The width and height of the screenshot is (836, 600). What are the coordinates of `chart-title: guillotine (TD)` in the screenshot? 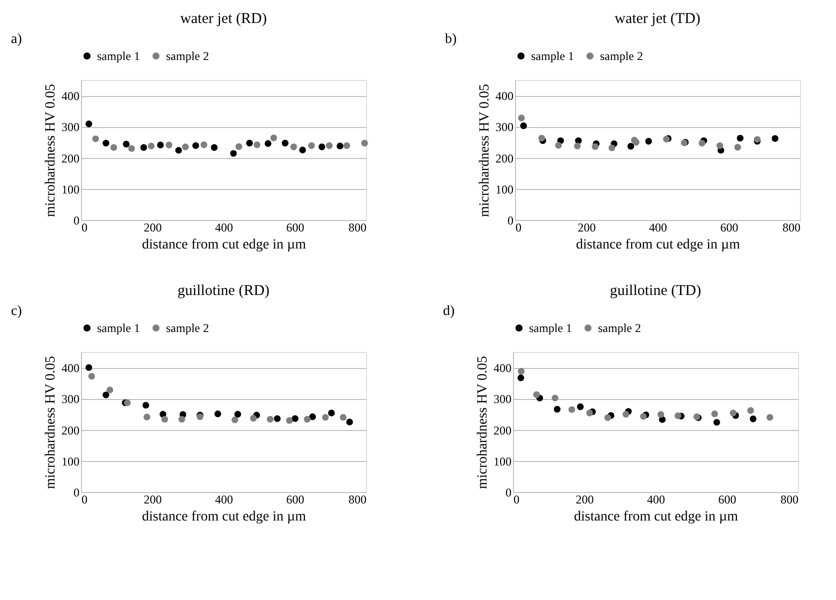 It's located at (656, 291).